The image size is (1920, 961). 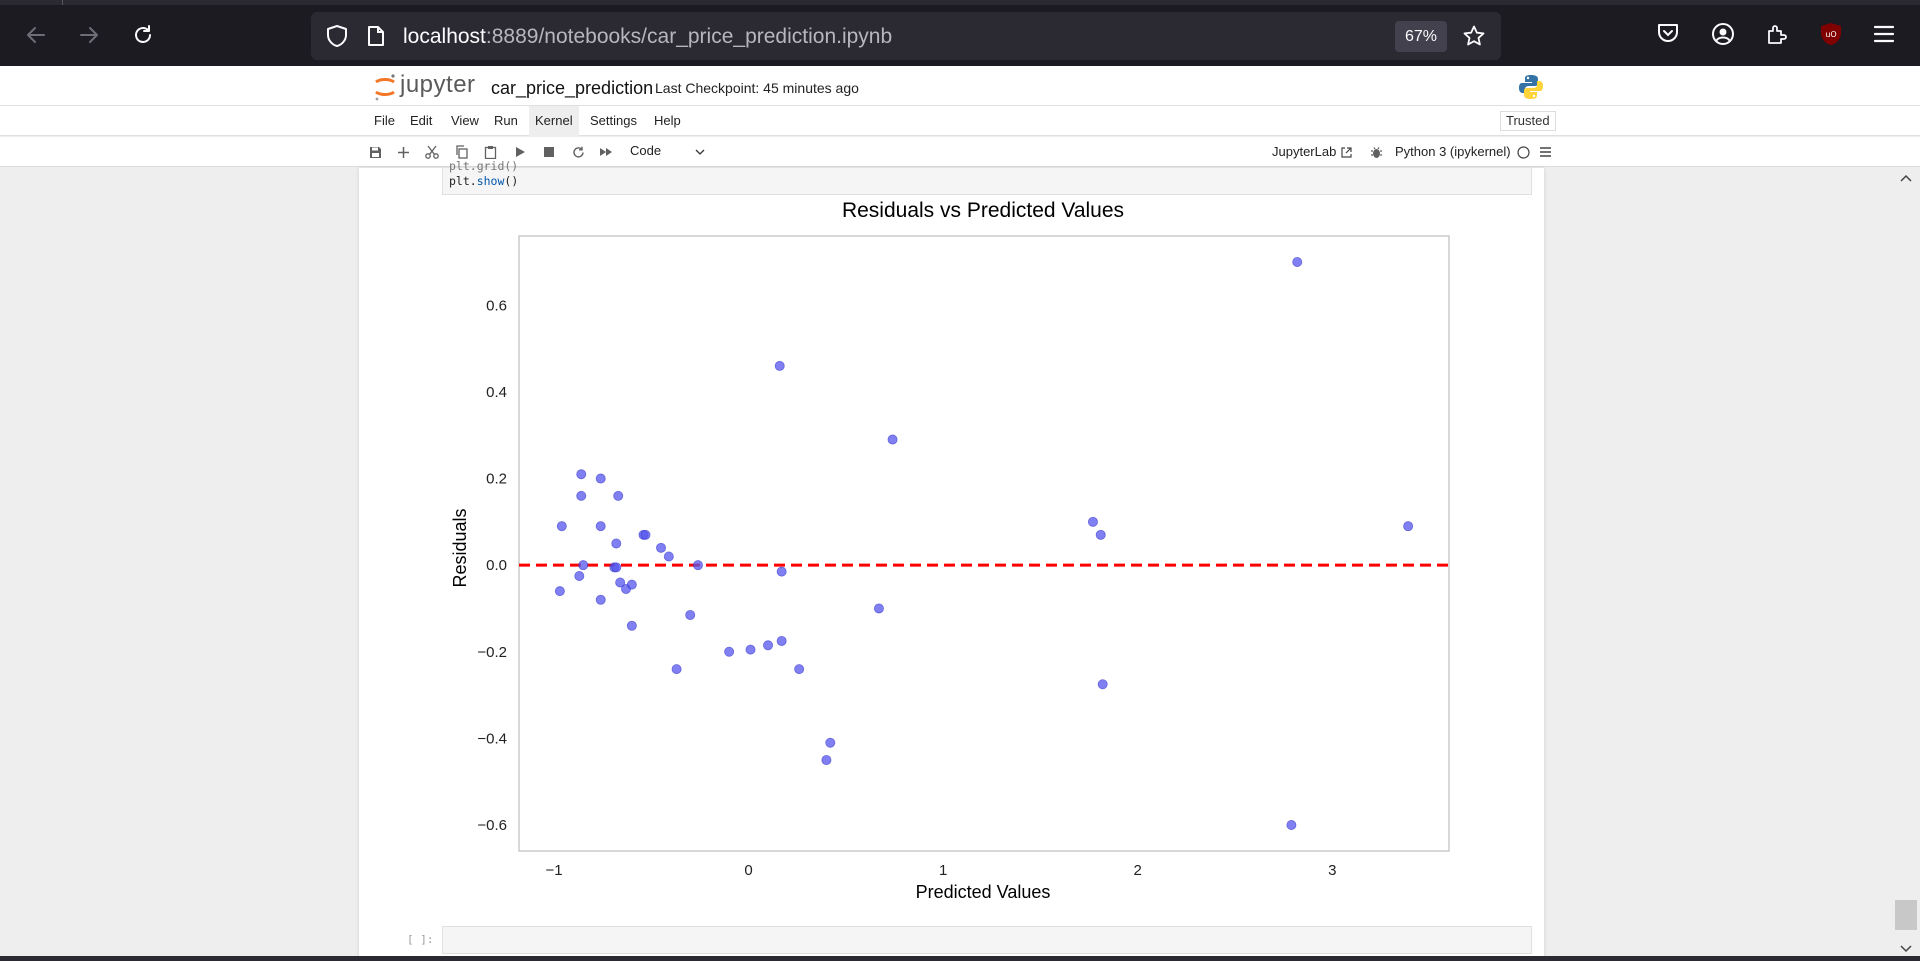 I want to click on jupyter-logo-text: jupyter, so click(x=438, y=84).